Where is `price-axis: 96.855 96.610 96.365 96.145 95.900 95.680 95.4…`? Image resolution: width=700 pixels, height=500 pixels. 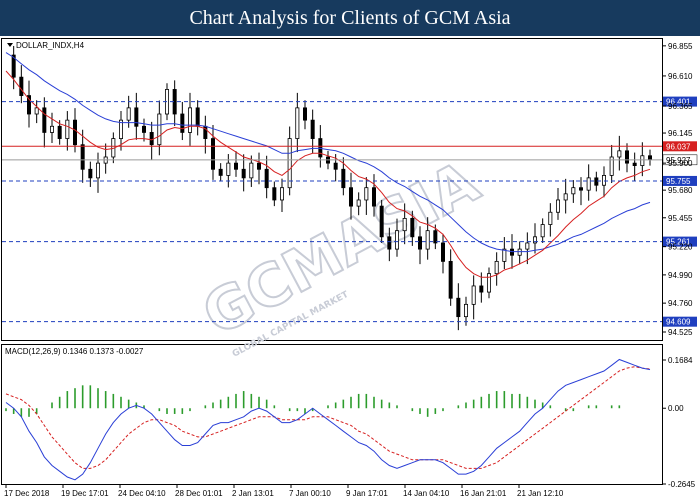 price-axis: 96.855 96.610 96.365 96.145 95.900 95.680 95.4… is located at coordinates (677, 189).